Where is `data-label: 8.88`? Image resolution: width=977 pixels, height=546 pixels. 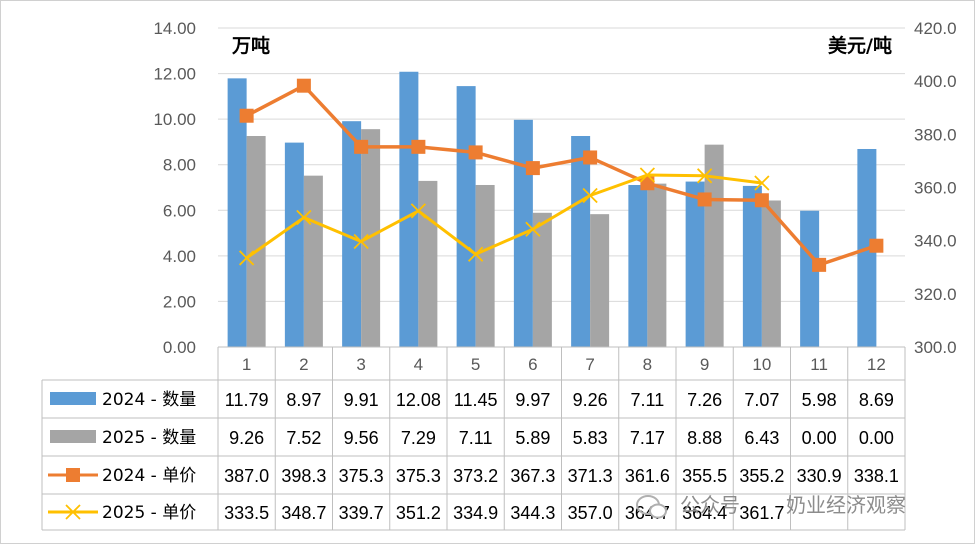 data-label: 8.88 is located at coordinates (704, 438).